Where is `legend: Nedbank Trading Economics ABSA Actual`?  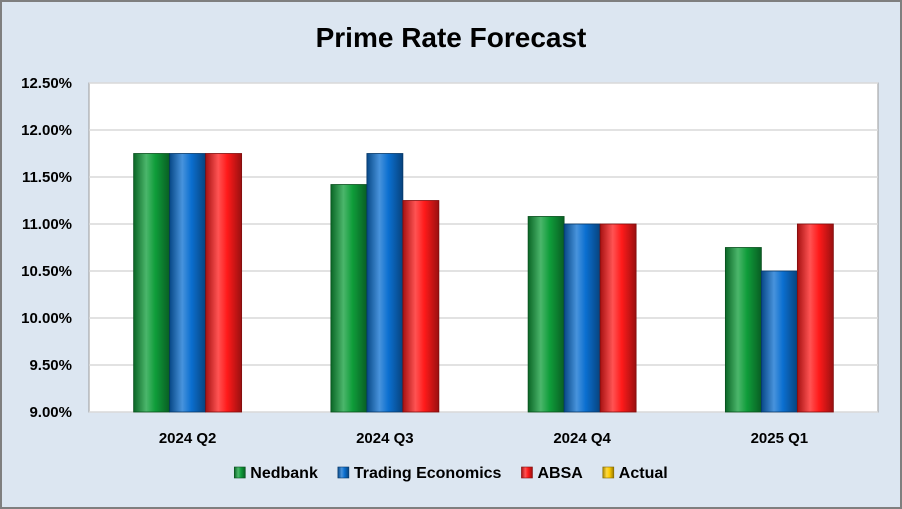 legend: Nedbank Trading Economics ABSA Actual is located at coordinates (450, 473).